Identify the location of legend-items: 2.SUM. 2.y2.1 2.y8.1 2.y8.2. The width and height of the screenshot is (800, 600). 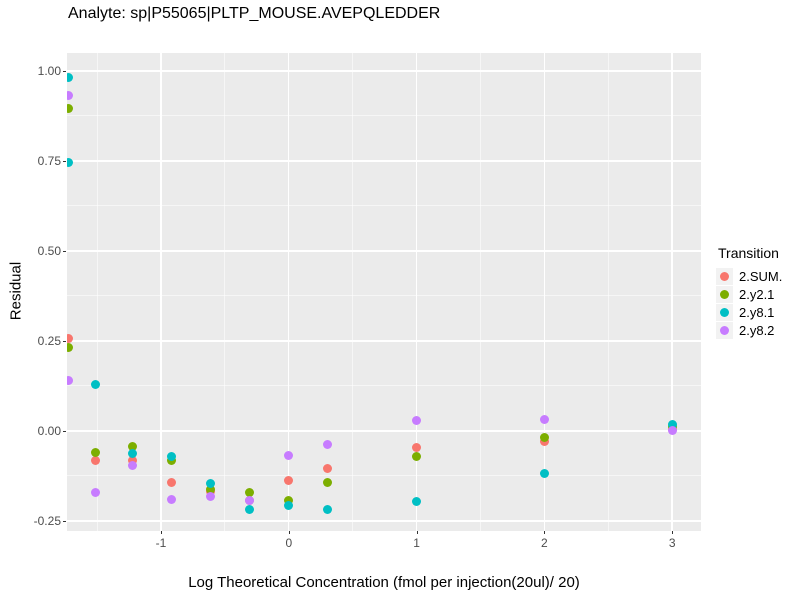
(749, 303).